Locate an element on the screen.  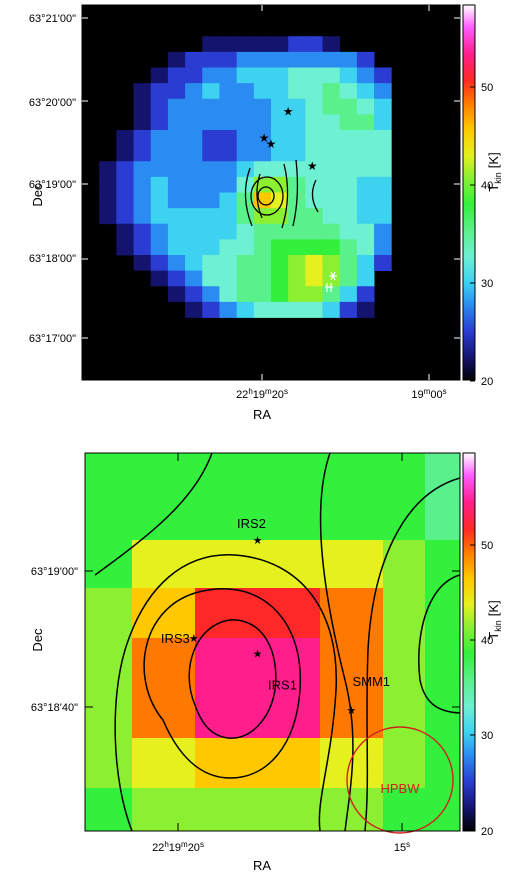
source-irs3: ★IRS3 is located at coordinates (180, 638).